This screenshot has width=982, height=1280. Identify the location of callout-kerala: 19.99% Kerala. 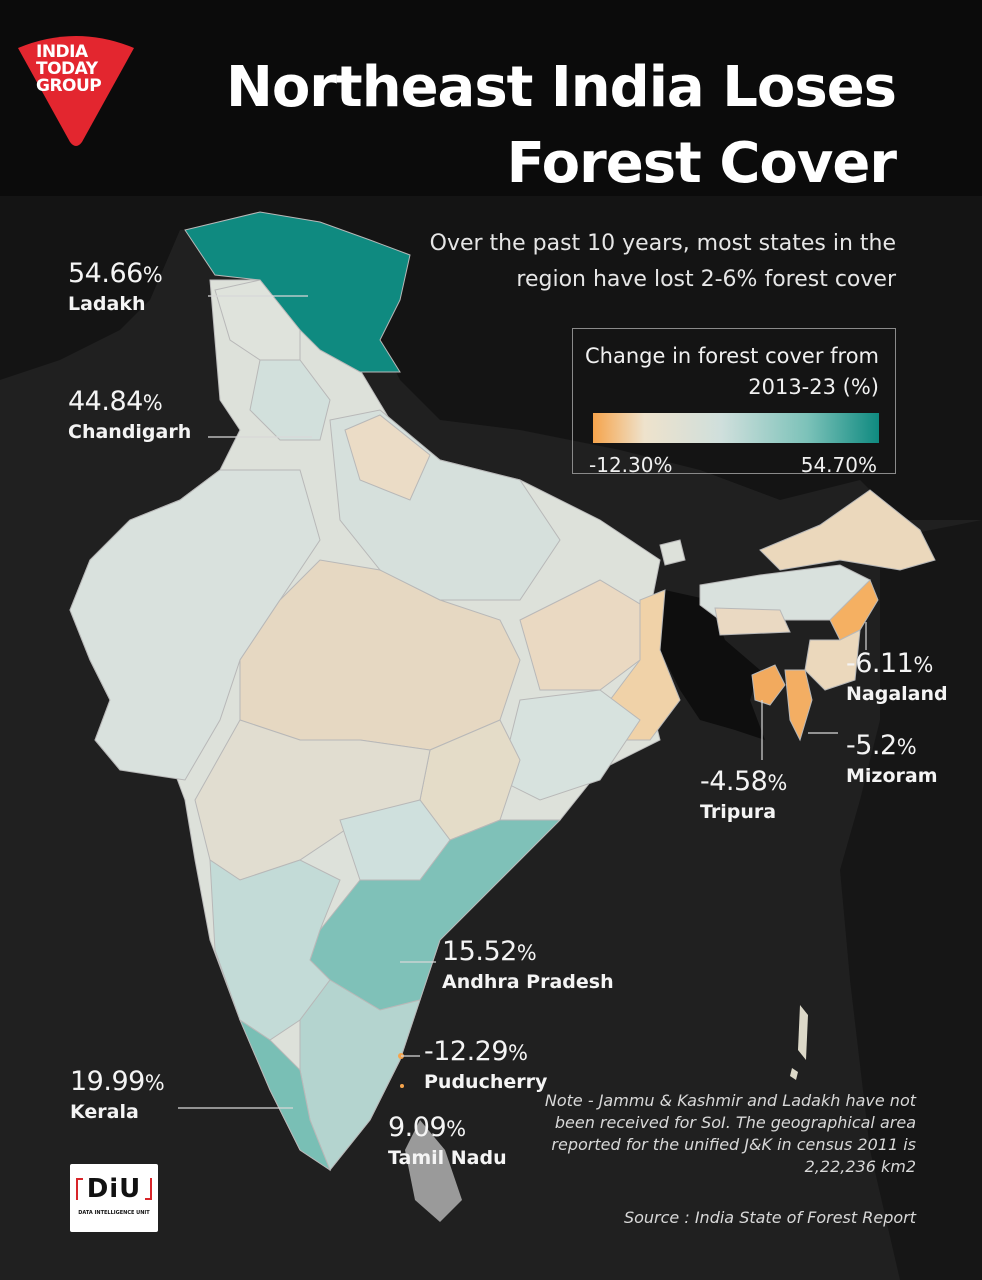
(117, 1094).